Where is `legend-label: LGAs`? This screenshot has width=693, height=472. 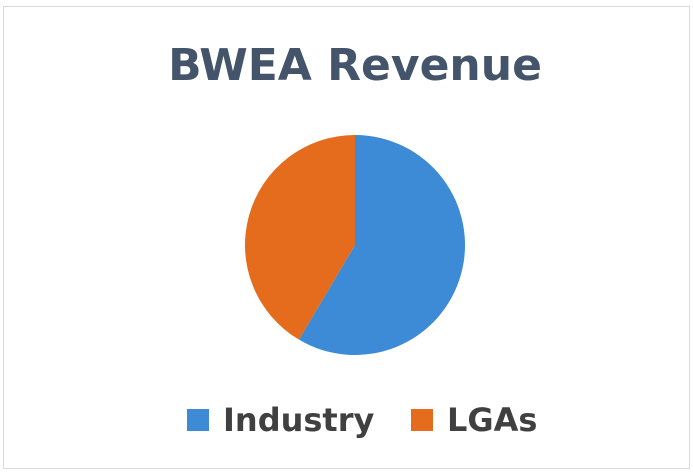 legend-label: LGAs is located at coordinates (492, 420).